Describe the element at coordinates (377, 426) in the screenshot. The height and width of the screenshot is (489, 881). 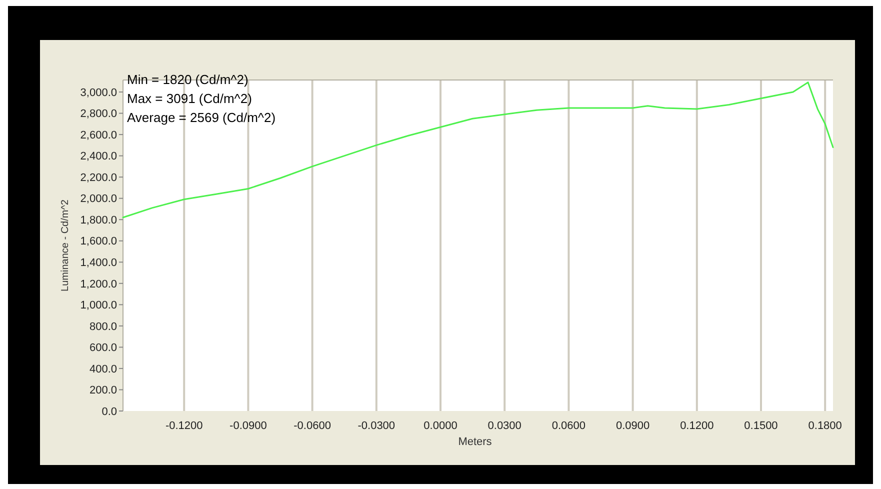
I see `x-tick-label: -0.0300` at that location.